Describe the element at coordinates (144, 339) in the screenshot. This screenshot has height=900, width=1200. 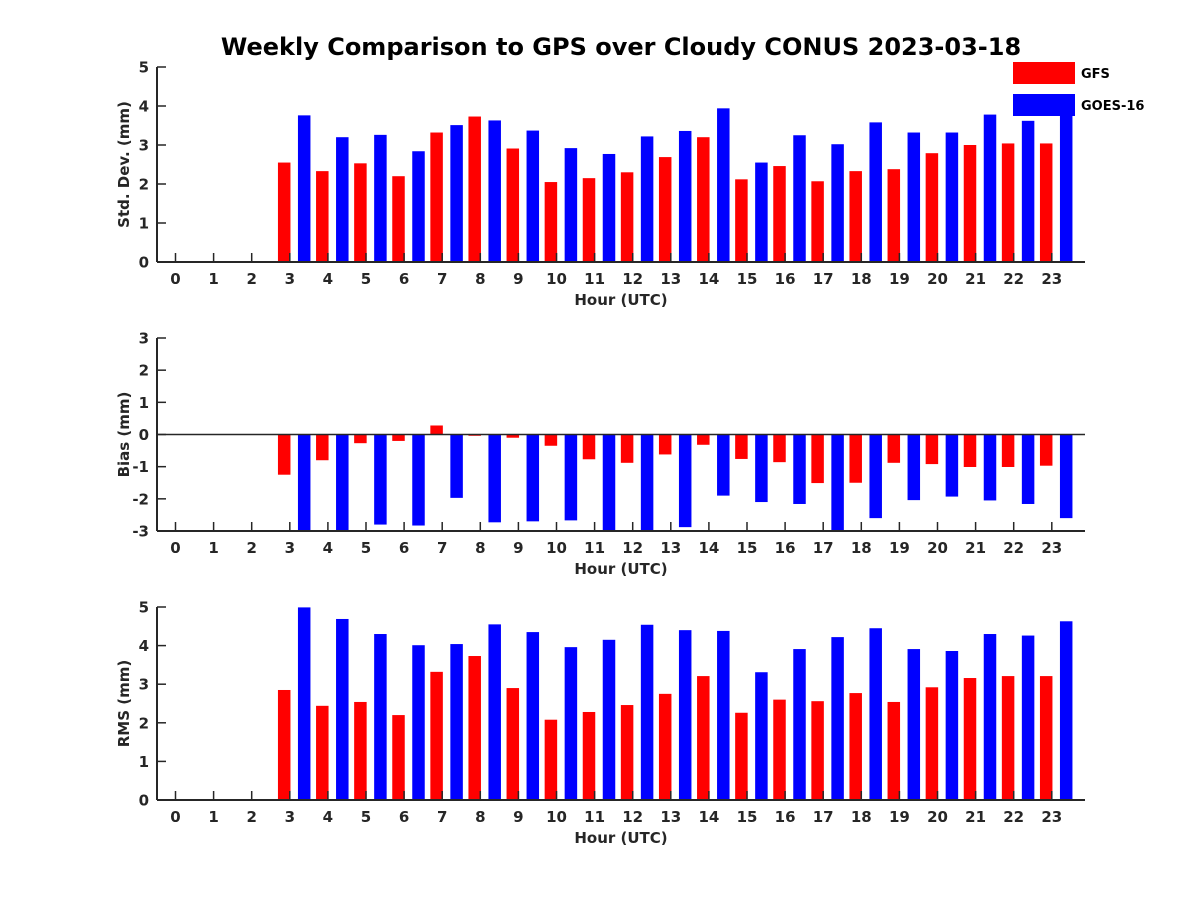
I see `y-tick-label: 3` at that location.